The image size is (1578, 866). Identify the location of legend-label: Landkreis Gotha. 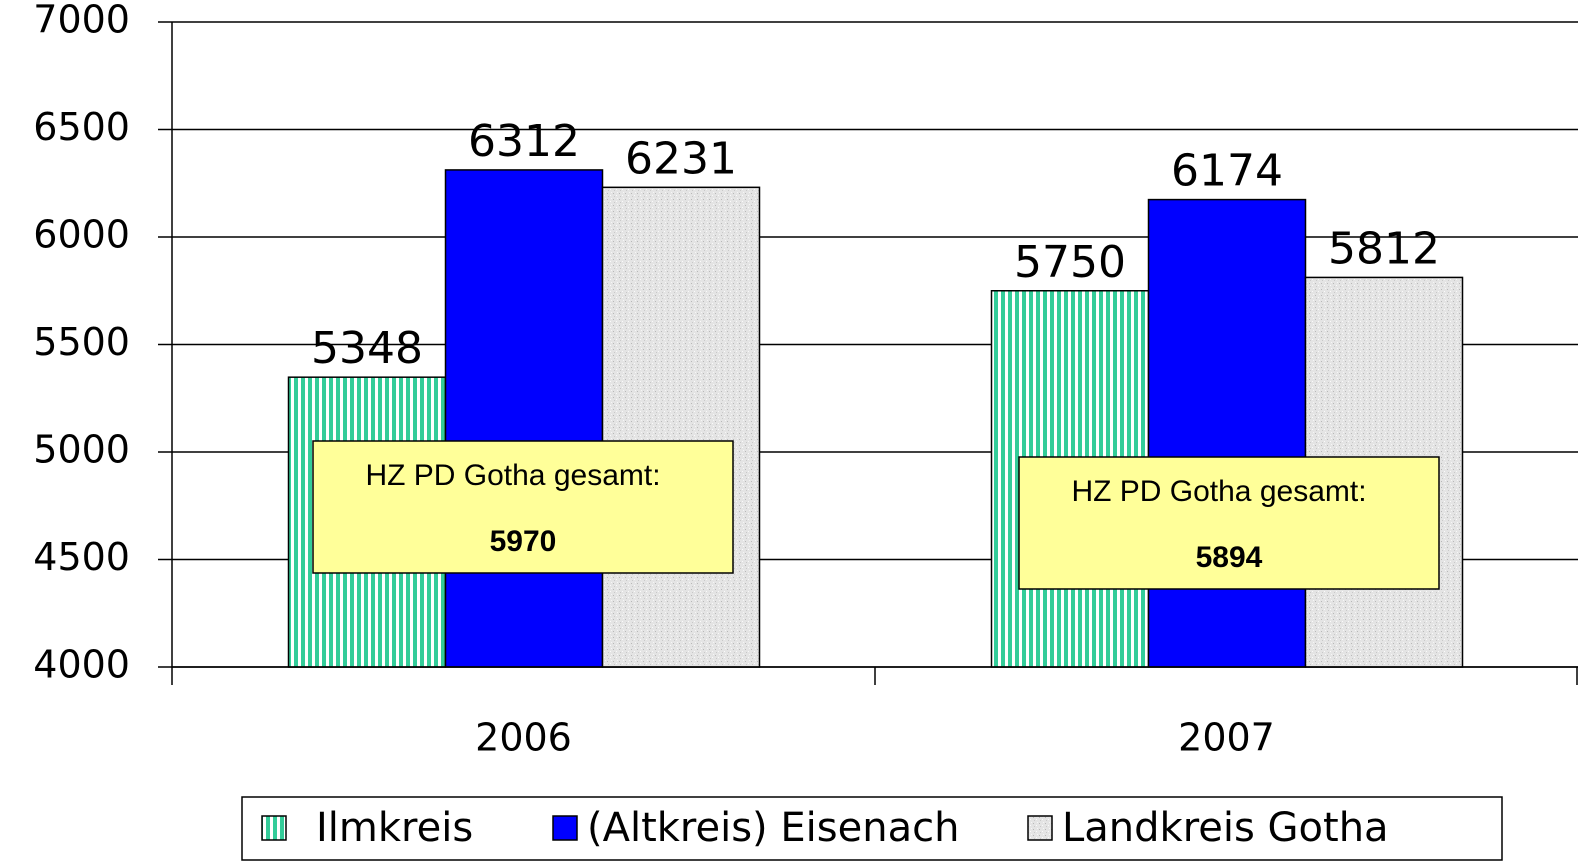
(1225, 828).